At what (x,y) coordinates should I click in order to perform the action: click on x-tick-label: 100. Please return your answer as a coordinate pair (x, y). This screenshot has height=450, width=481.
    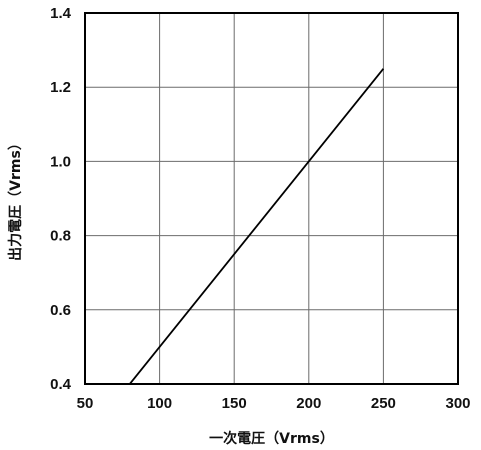
    Looking at the image, I should click on (159, 403).